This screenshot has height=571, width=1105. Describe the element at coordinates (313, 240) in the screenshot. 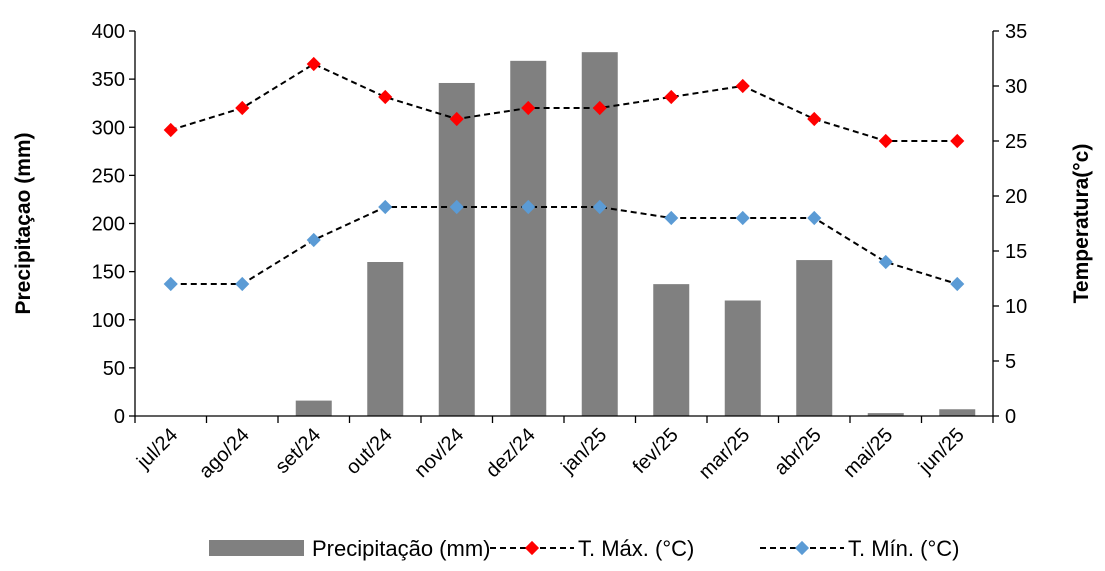

I see `point-tmin-set/24` at that location.